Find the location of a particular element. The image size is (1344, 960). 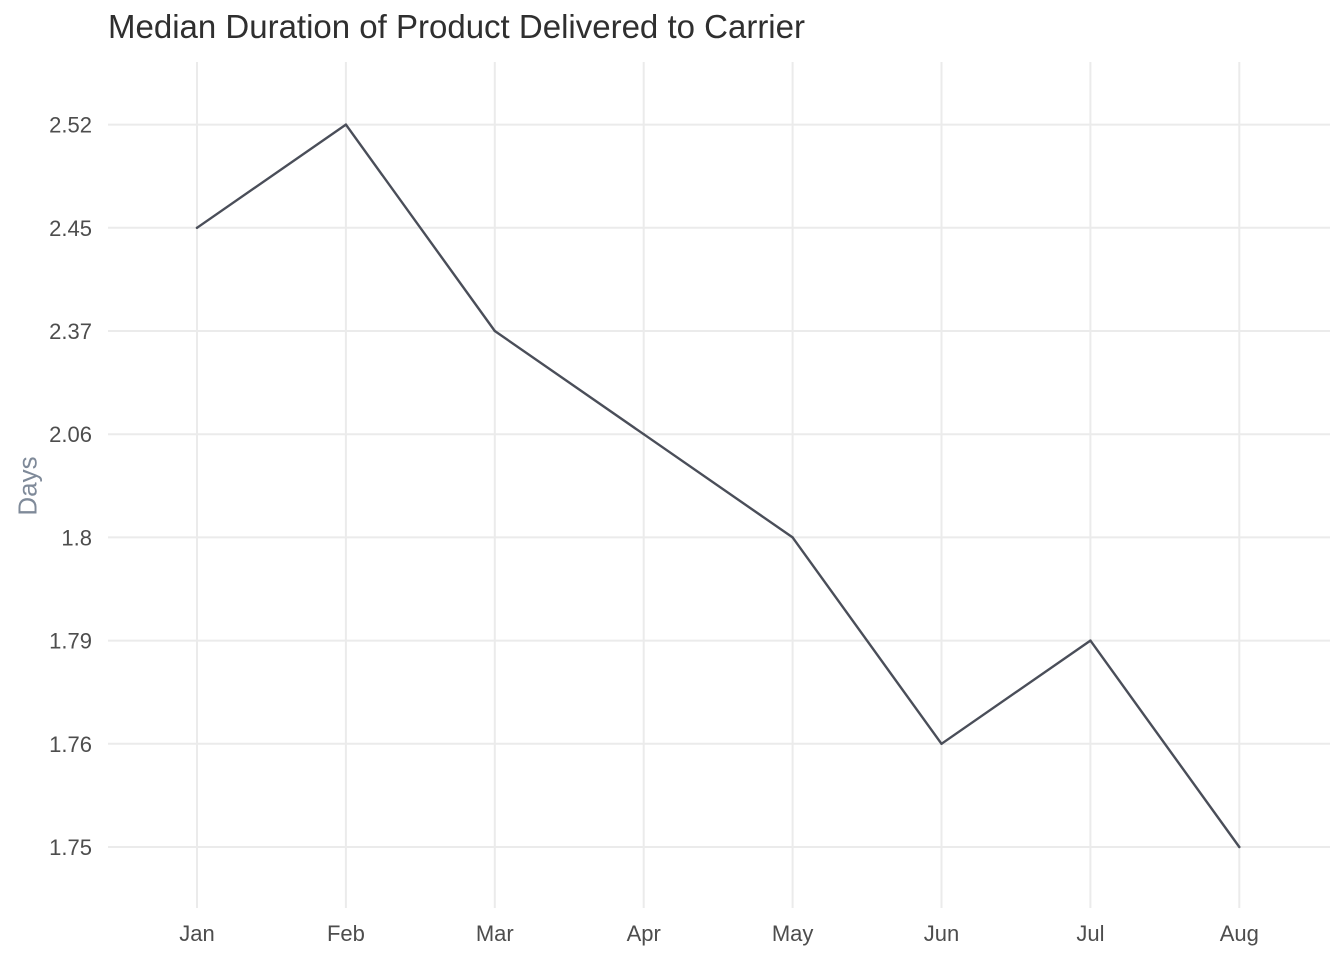

x-tick-label: Jul is located at coordinates (1090, 933).